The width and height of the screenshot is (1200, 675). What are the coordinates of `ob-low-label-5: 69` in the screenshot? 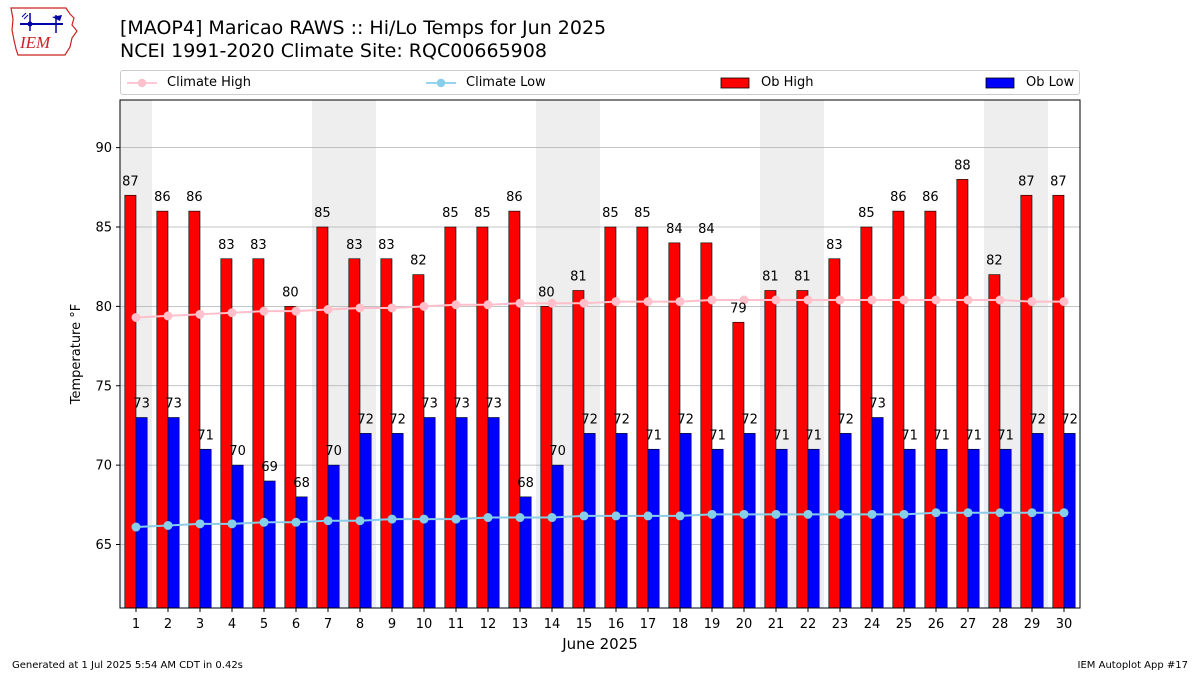 It's located at (269, 467).